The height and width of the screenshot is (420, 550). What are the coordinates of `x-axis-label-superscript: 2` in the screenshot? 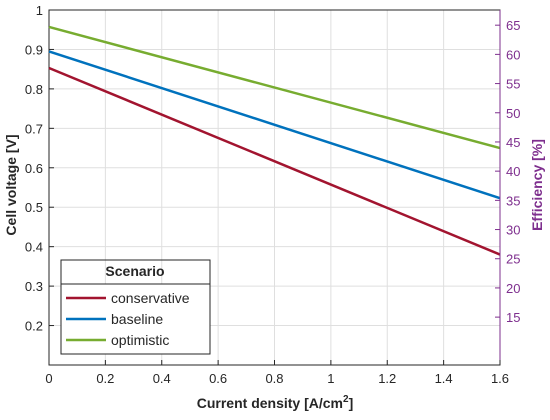 It's located at (346, 399).